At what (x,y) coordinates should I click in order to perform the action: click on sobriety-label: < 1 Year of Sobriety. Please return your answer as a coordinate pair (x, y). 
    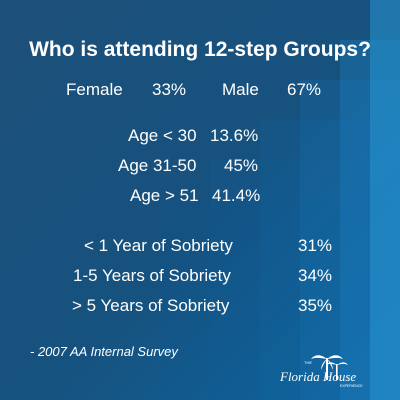
    Looking at the image, I should click on (158, 245).